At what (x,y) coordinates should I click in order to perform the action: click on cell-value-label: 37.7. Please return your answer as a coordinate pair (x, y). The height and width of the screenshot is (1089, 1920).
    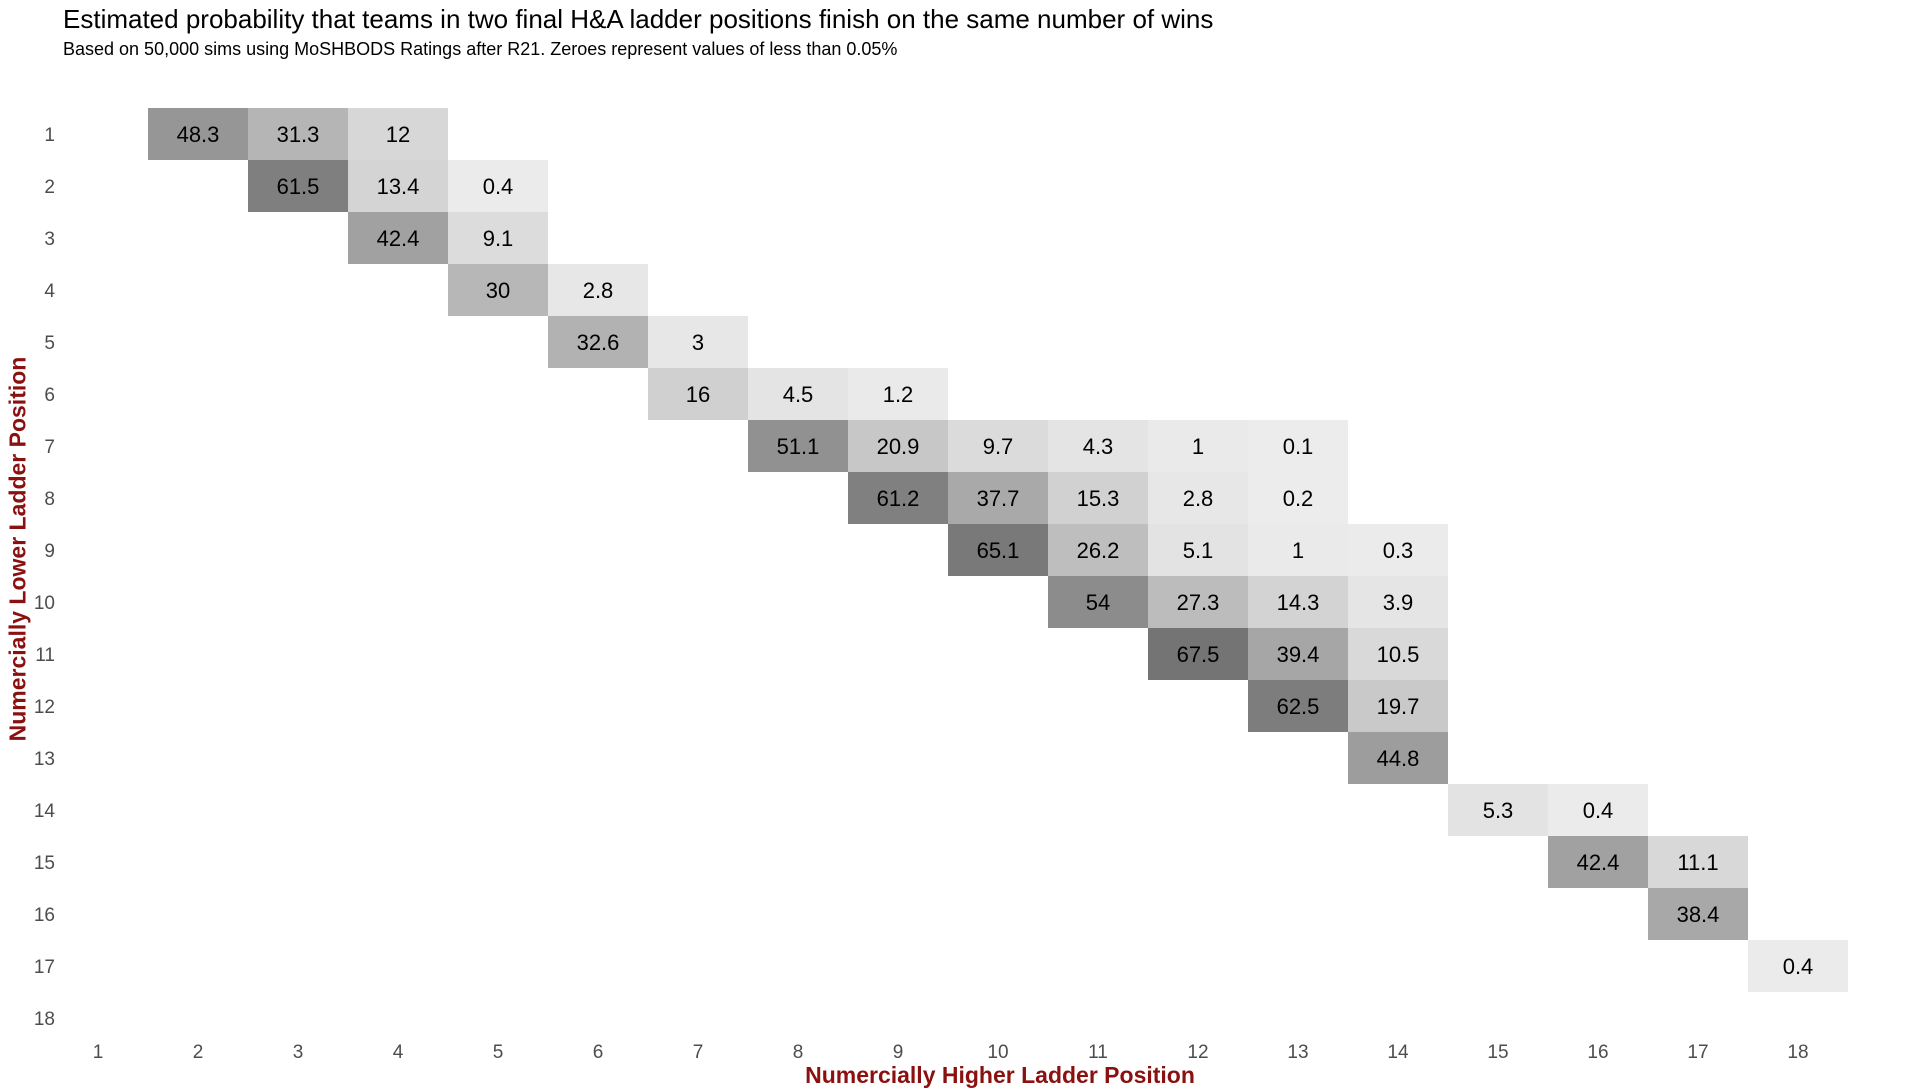
    Looking at the image, I should click on (998, 498).